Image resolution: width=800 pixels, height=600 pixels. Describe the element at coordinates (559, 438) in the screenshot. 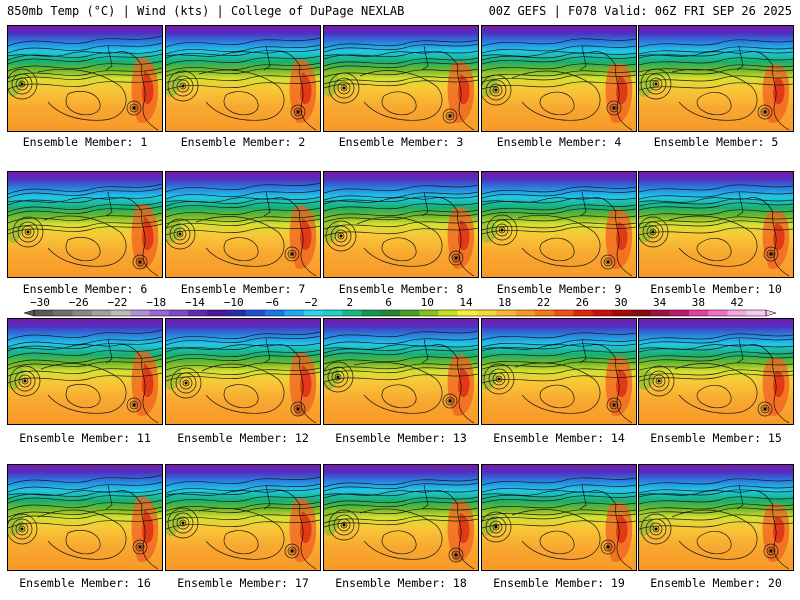

I see `ensemble-member-label: Ensemble Member: 14` at that location.